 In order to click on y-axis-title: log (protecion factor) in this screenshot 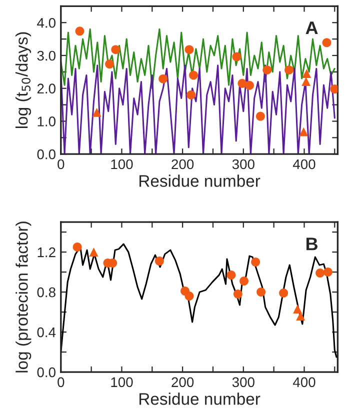, I will do `click(24, 297)`.